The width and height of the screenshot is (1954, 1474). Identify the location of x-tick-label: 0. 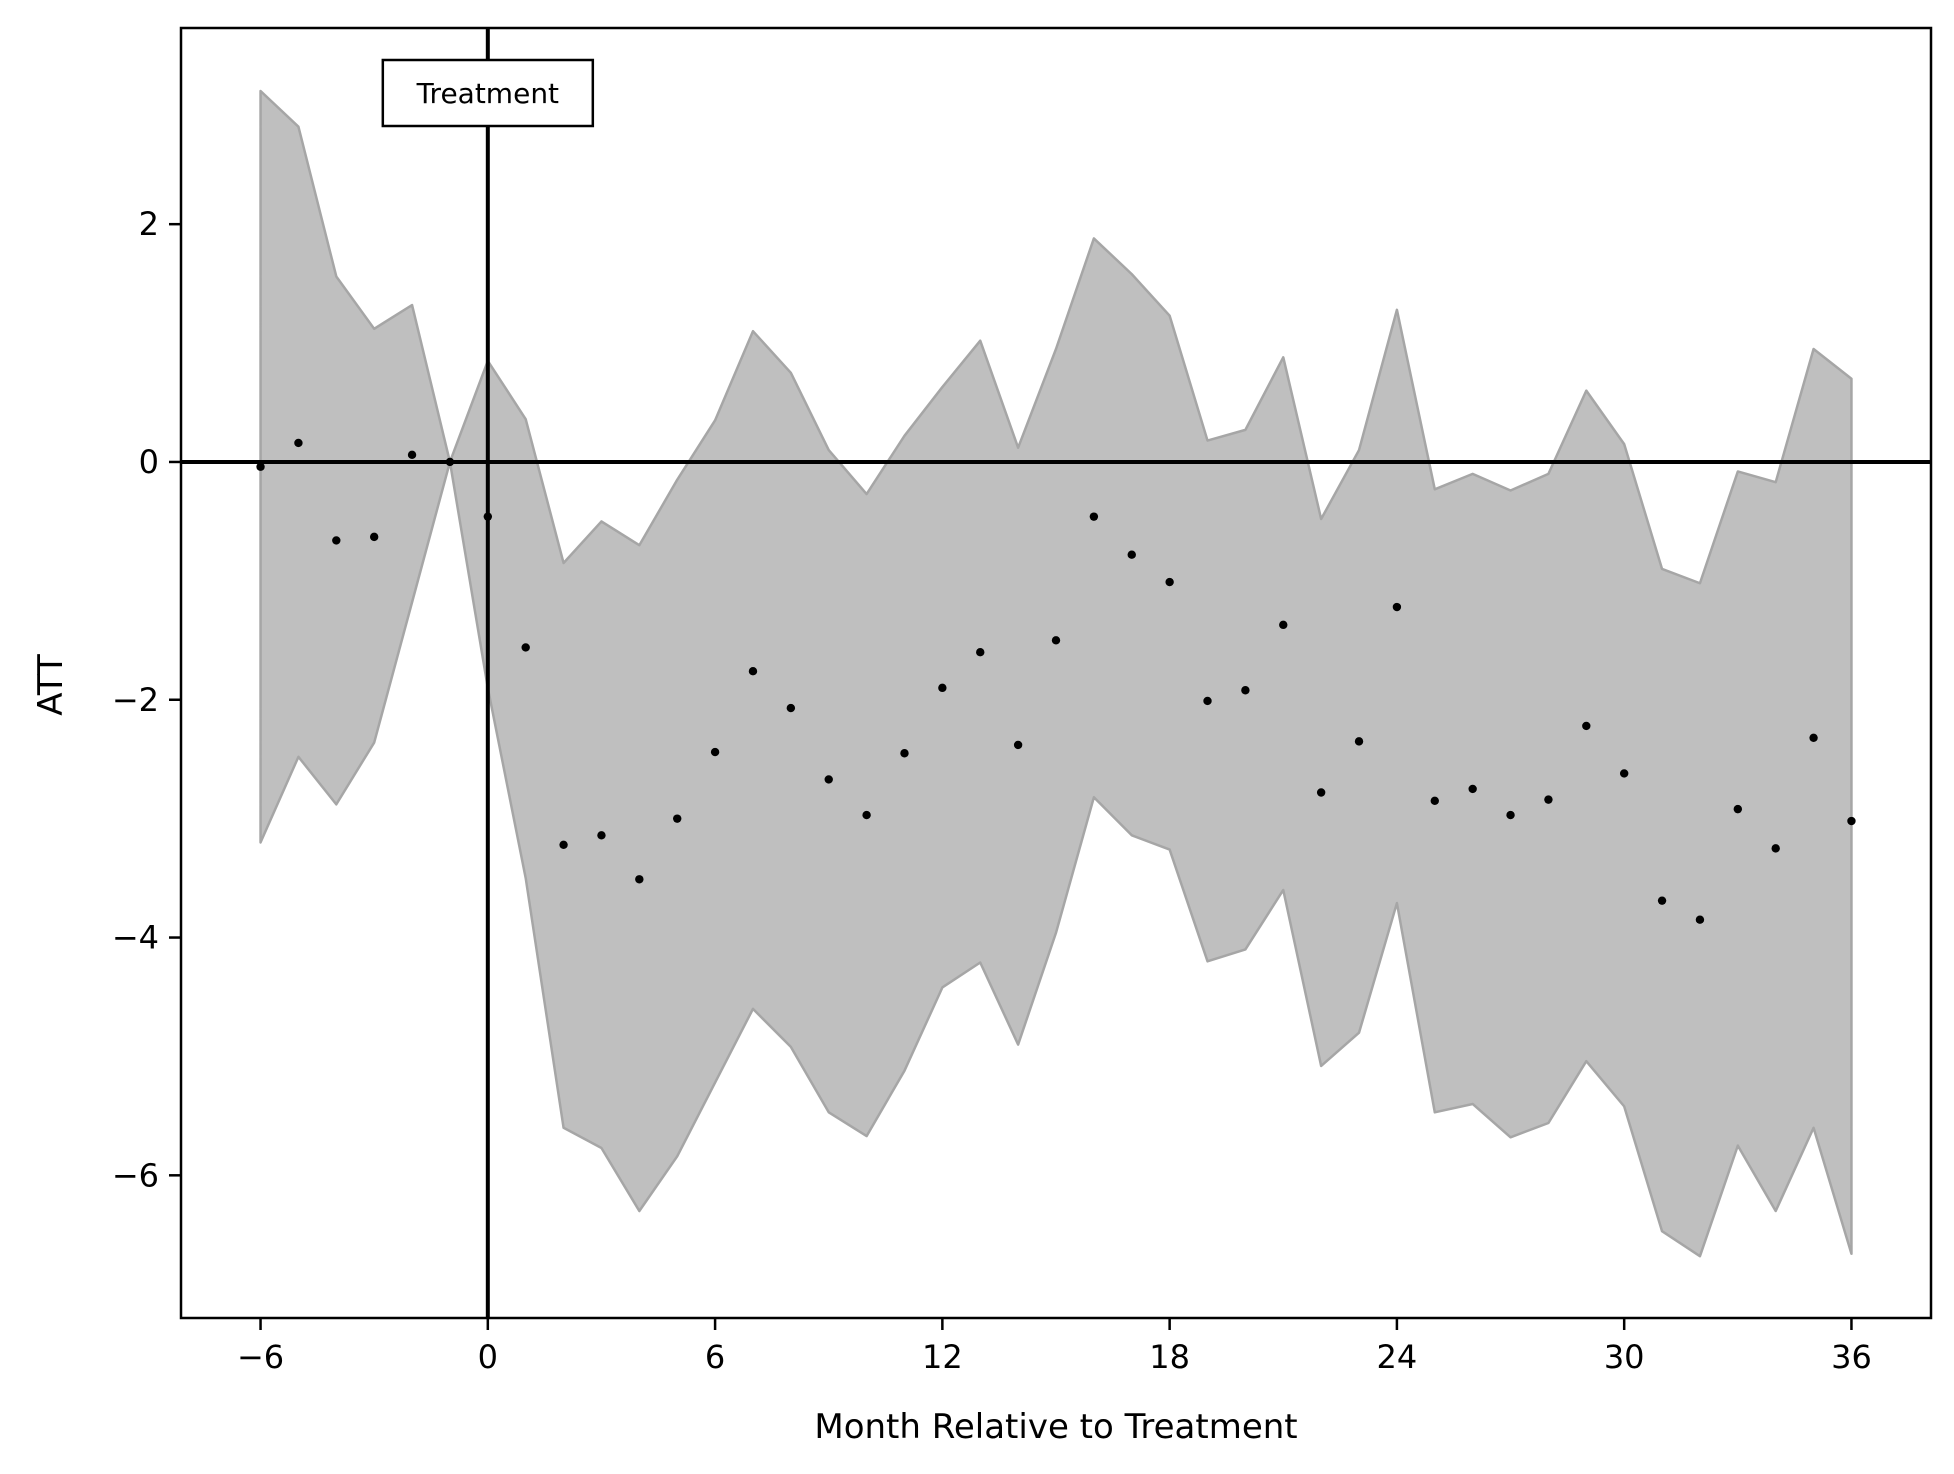
(488, 1357).